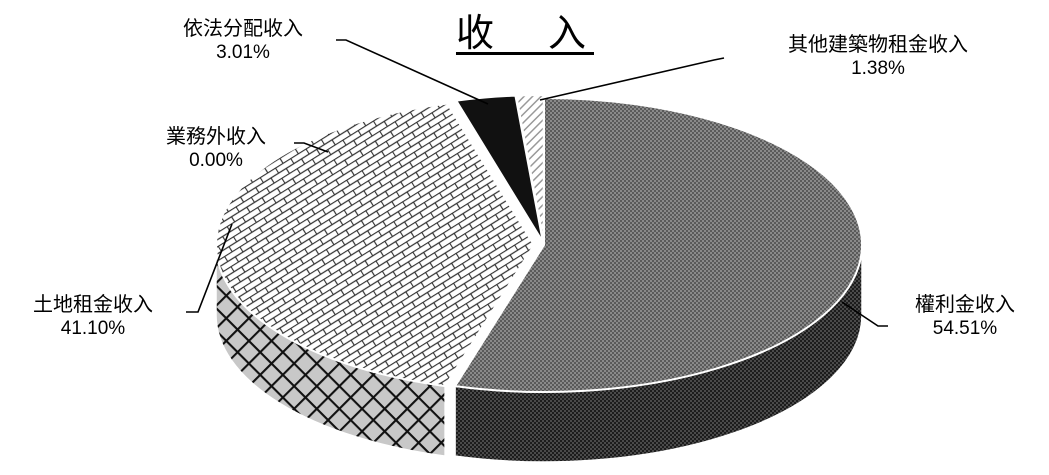  Describe the element at coordinates (878, 44) in the screenshot. I see `slice-name: 其他建築物租金收入` at that location.